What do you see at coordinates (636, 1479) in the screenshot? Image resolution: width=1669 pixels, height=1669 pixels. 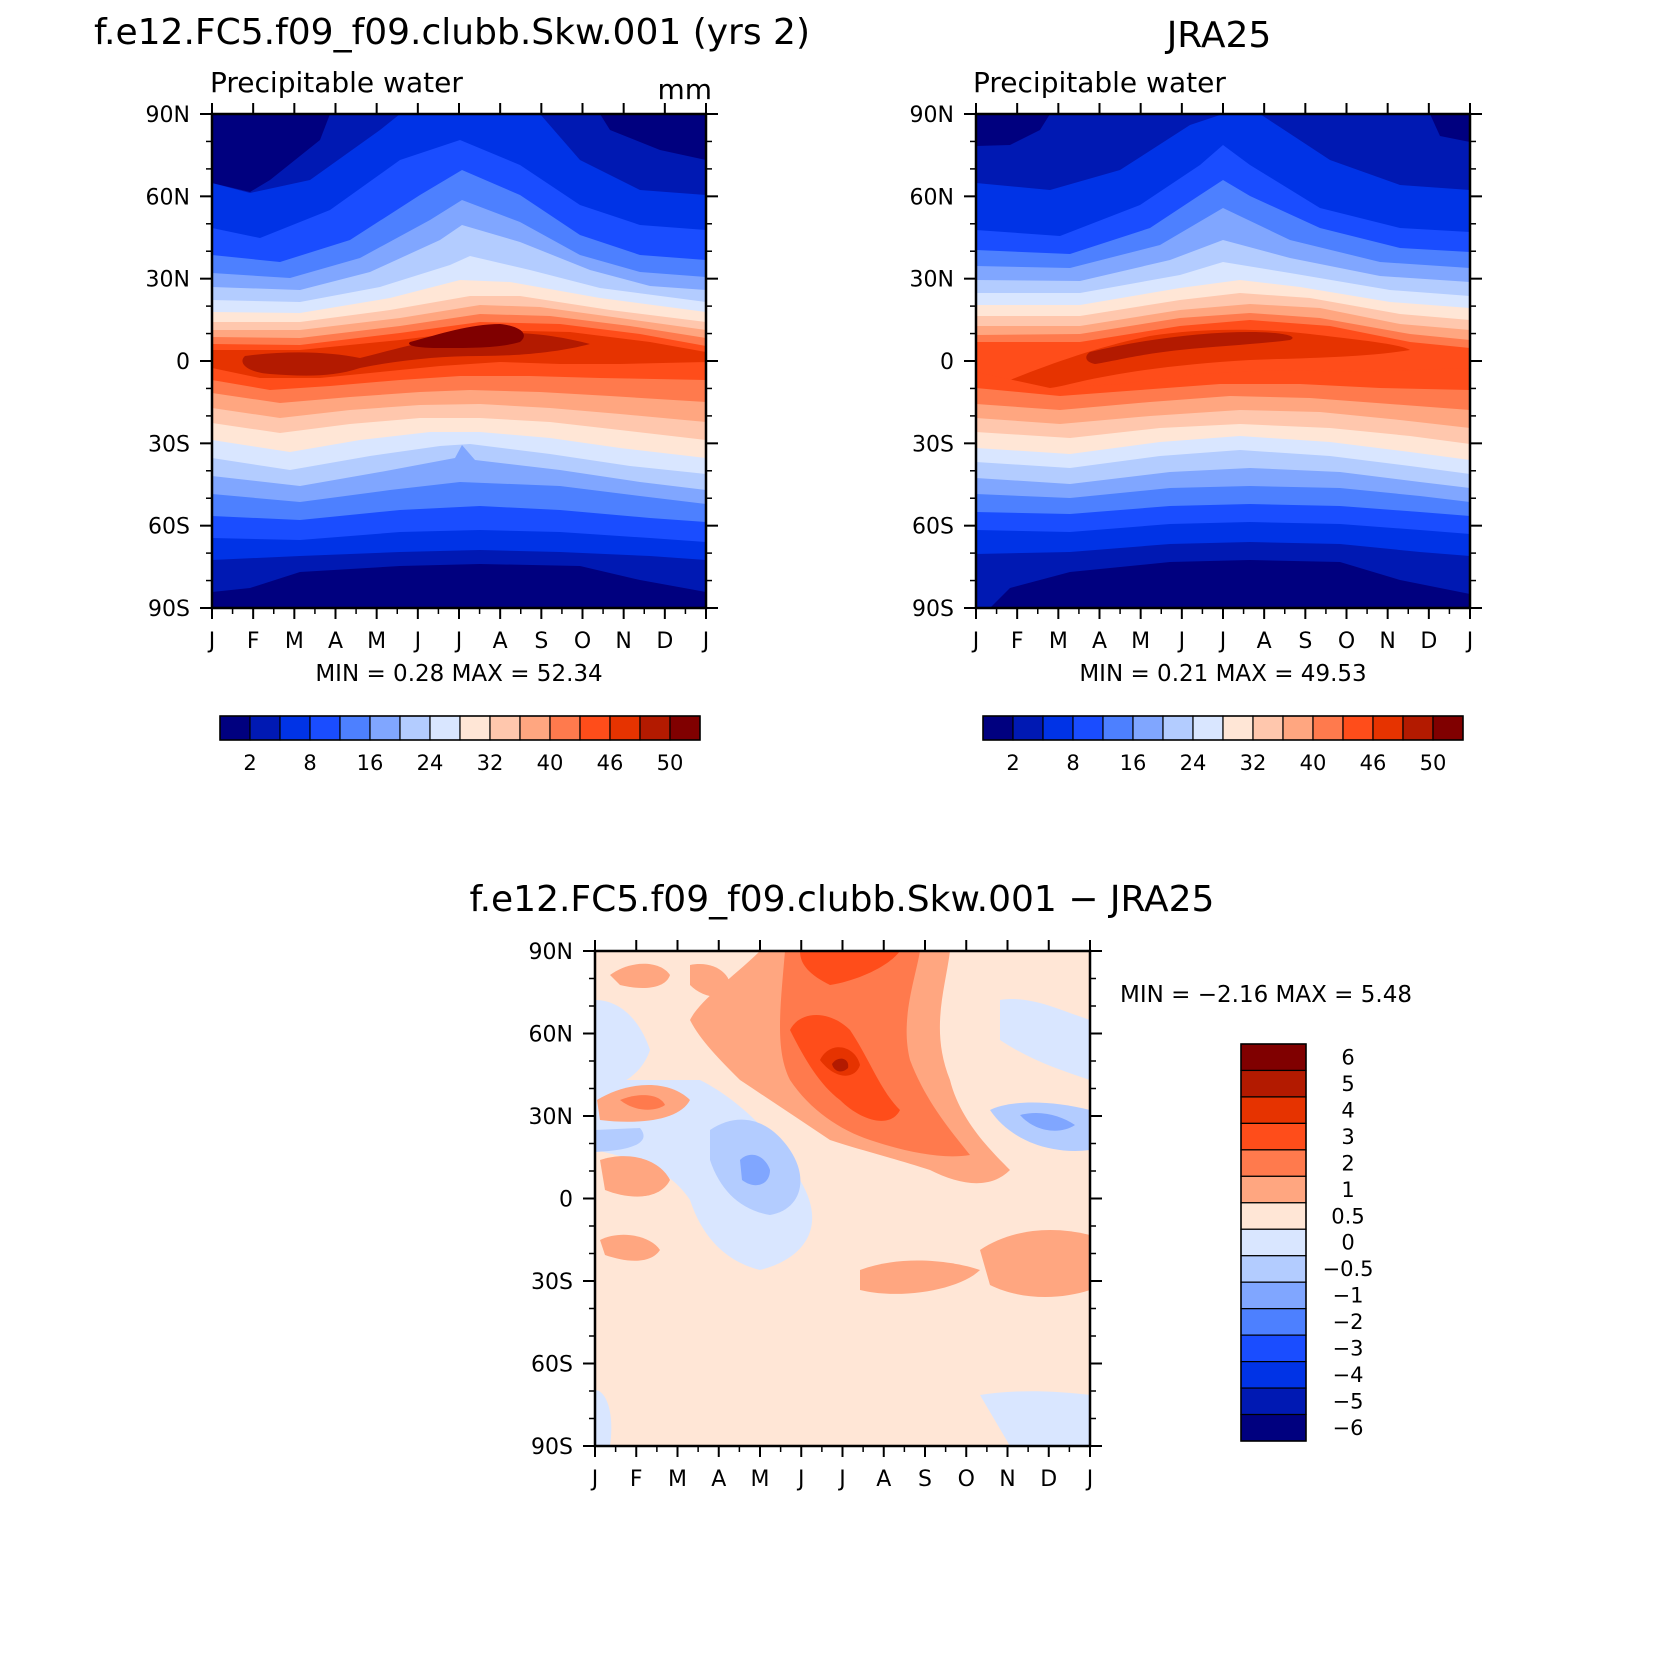 I see `diff-x-tick-label-1: F` at bounding box center [636, 1479].